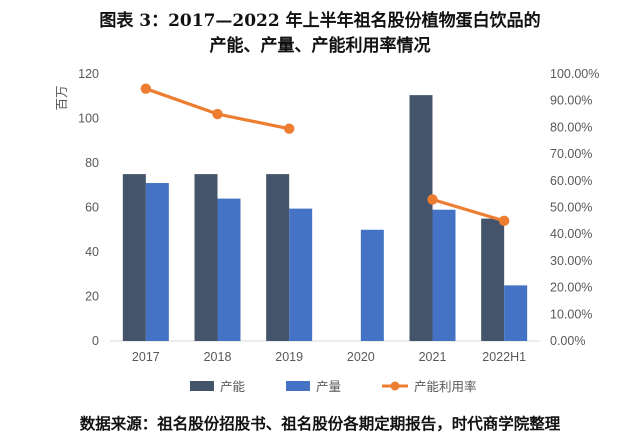  I want to click on point-产能利用率-2019, so click(289, 128).